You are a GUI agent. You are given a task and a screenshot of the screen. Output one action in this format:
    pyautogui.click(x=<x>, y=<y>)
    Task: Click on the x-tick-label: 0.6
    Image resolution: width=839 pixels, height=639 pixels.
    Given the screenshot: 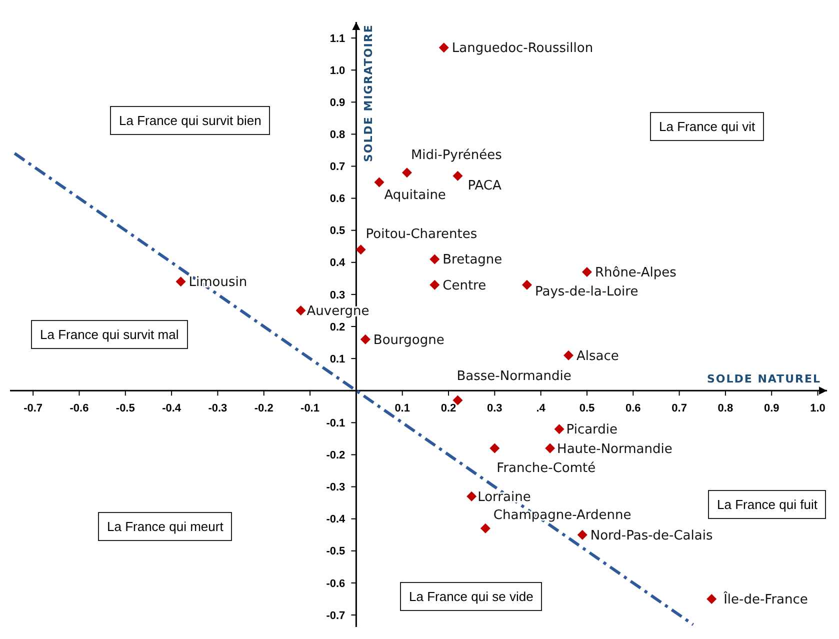 What is the action you would take?
    pyautogui.click(x=633, y=408)
    